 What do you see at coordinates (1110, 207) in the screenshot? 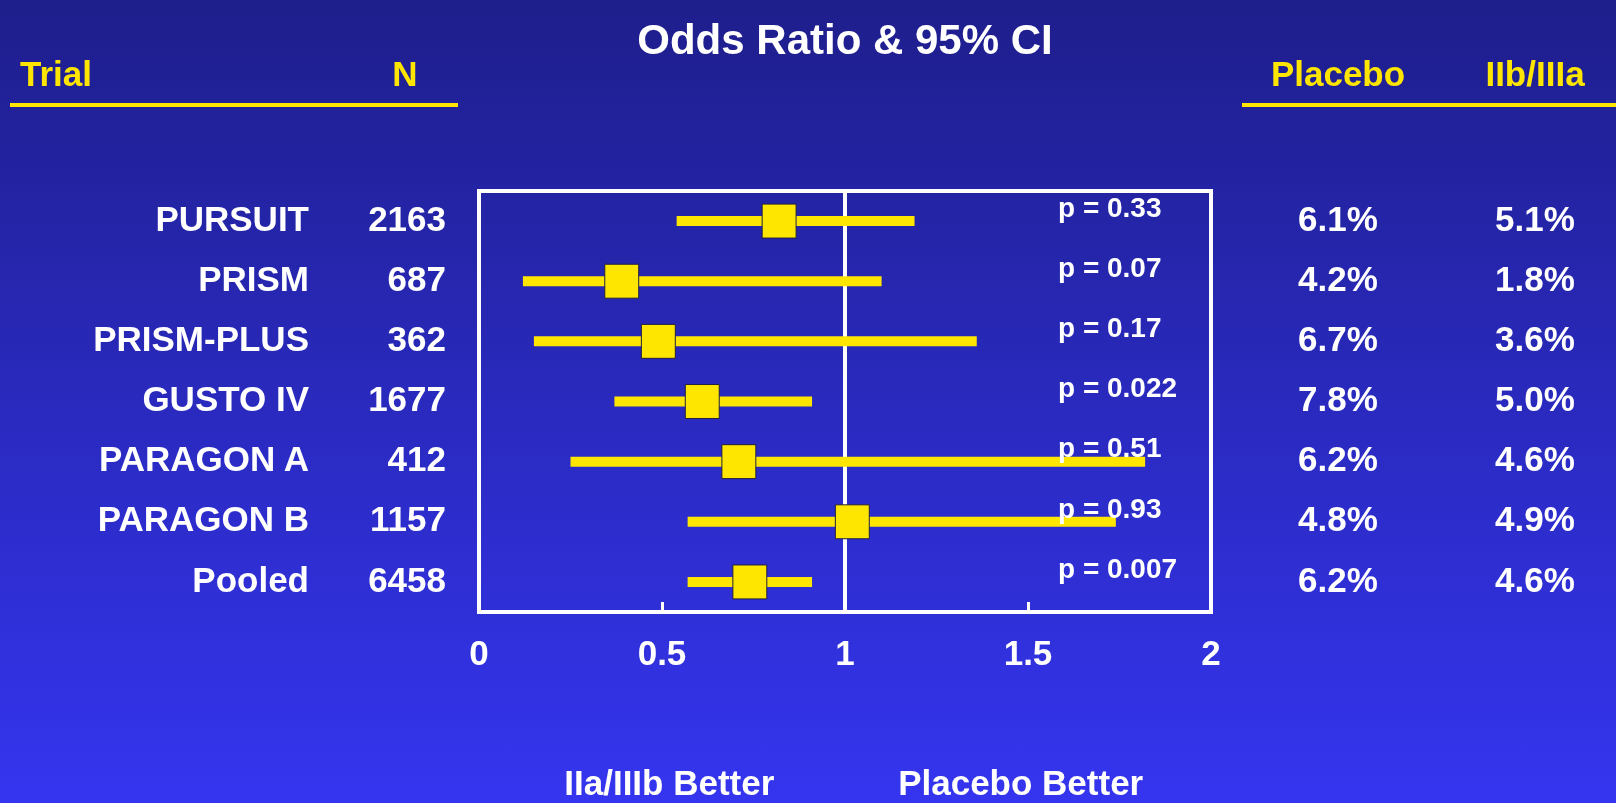
I see `annotation: p = 0.33` at bounding box center [1110, 207].